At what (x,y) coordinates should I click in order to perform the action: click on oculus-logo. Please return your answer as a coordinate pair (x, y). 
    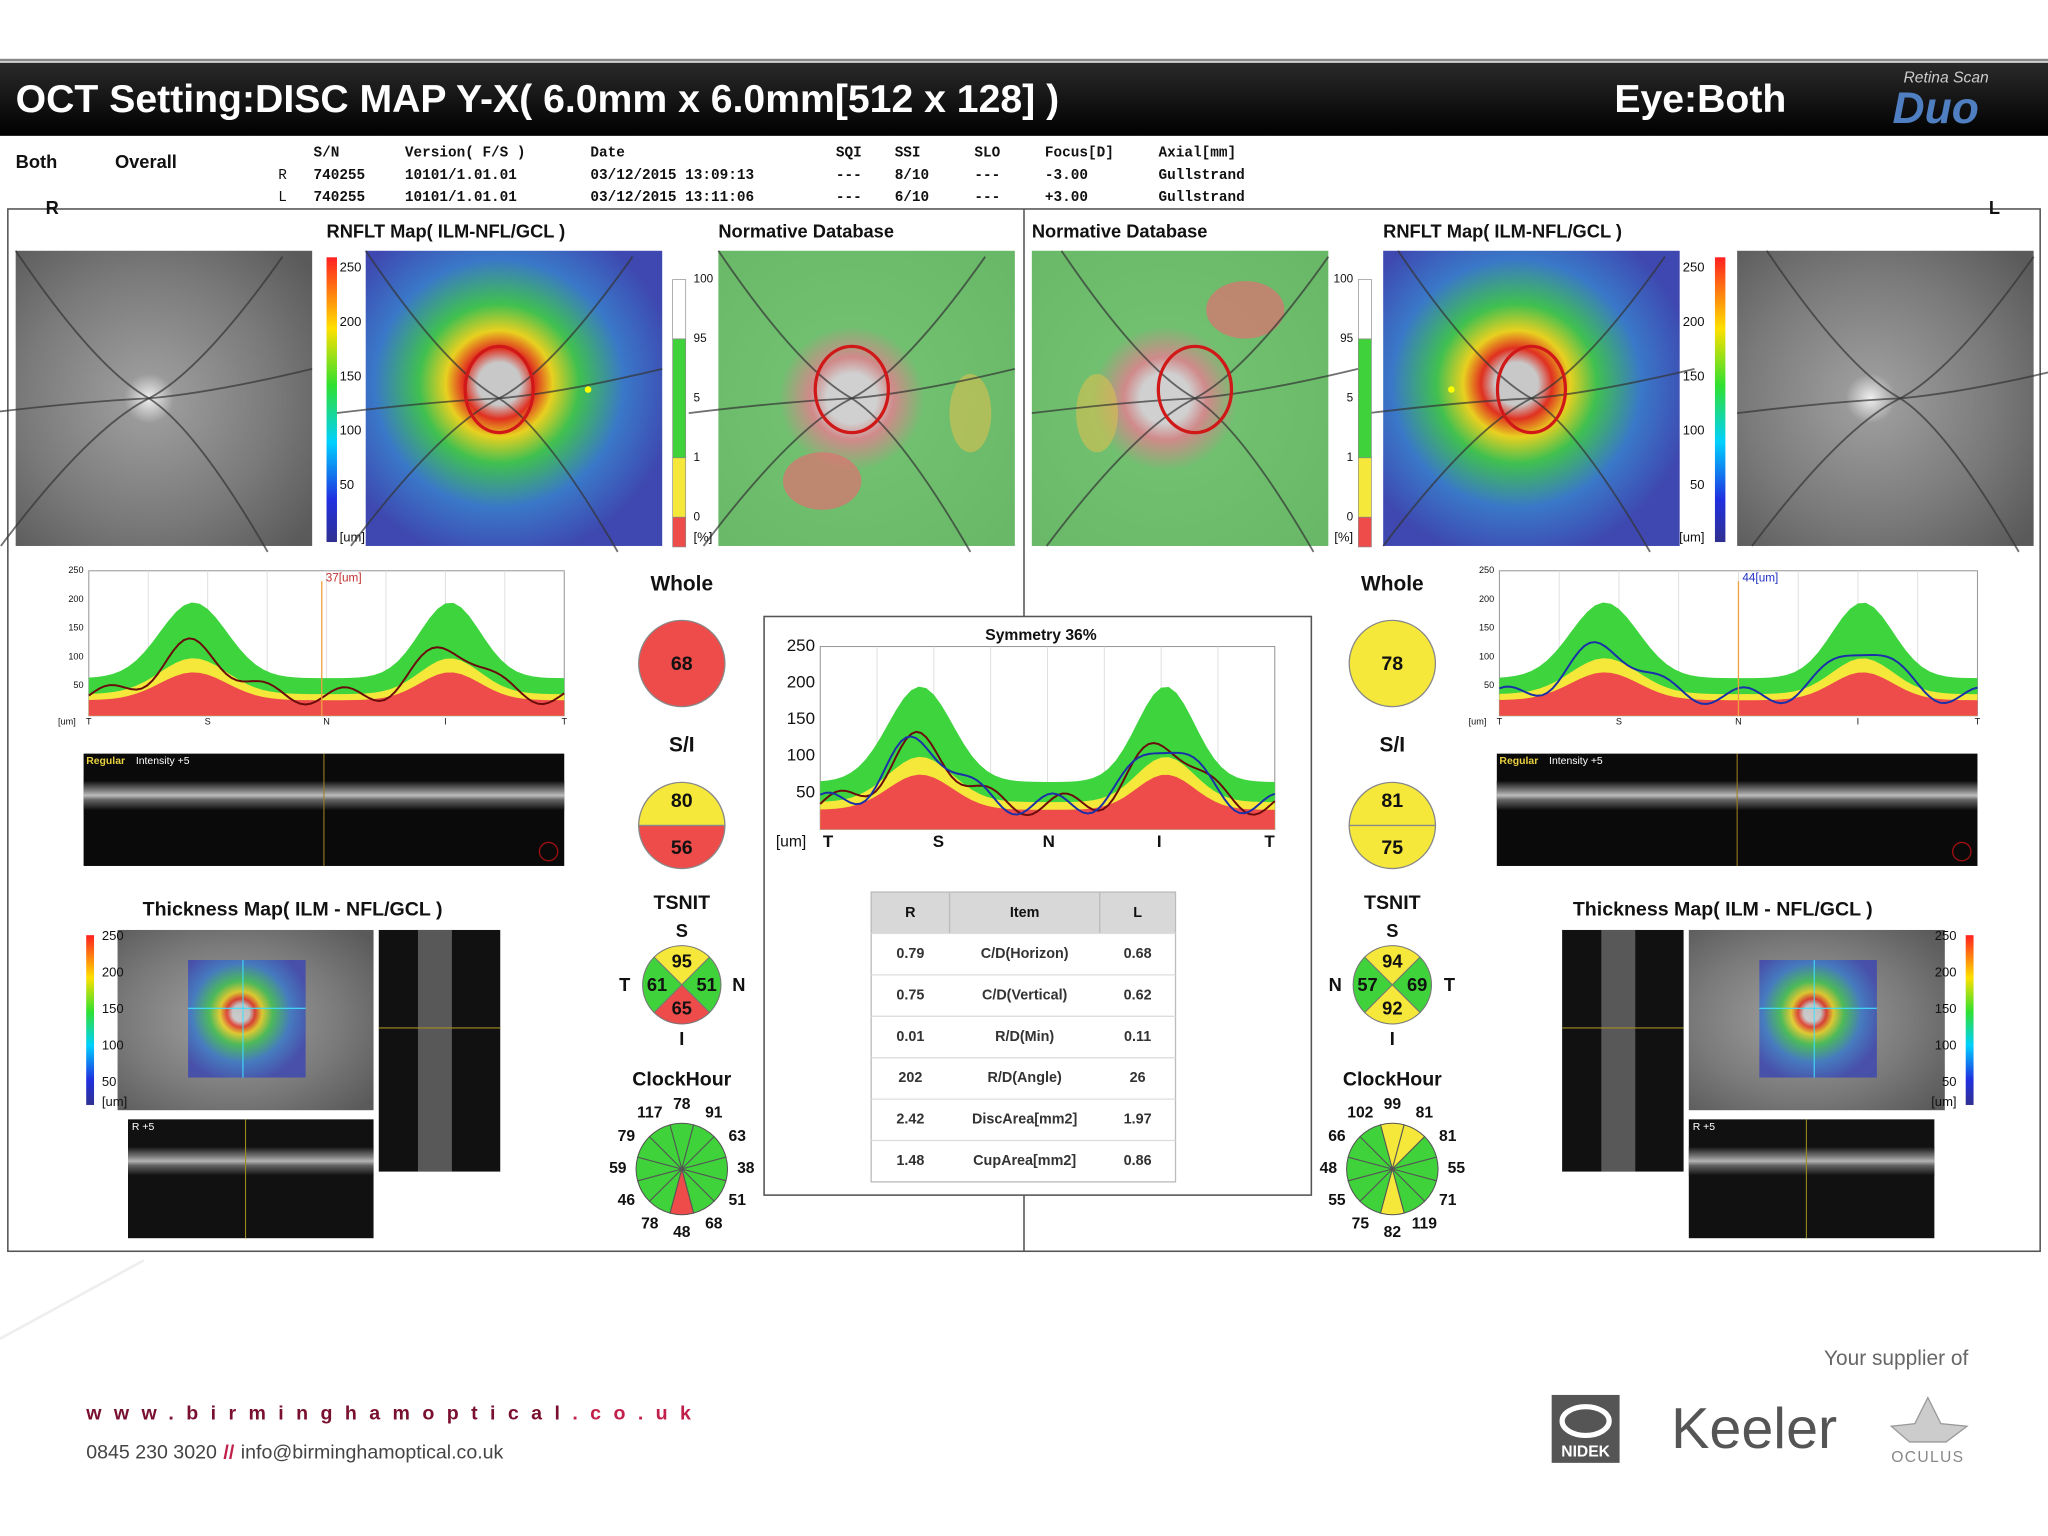
    Looking at the image, I should click on (1929, 1419).